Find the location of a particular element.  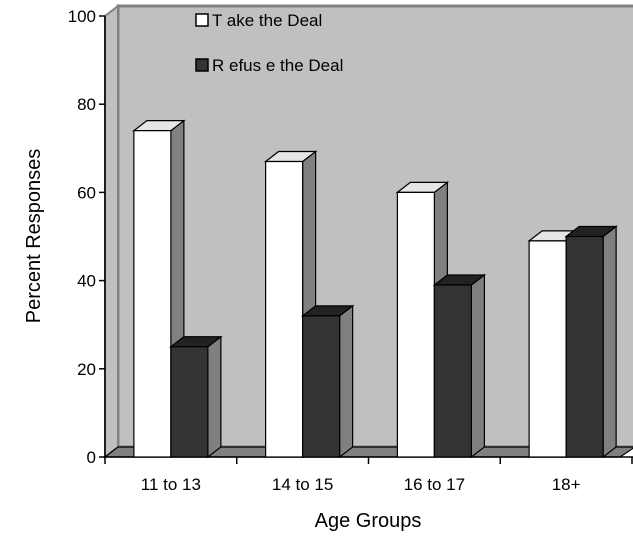

legend-item-take-the-deal: T ake the Deal is located at coordinates (267, 20).